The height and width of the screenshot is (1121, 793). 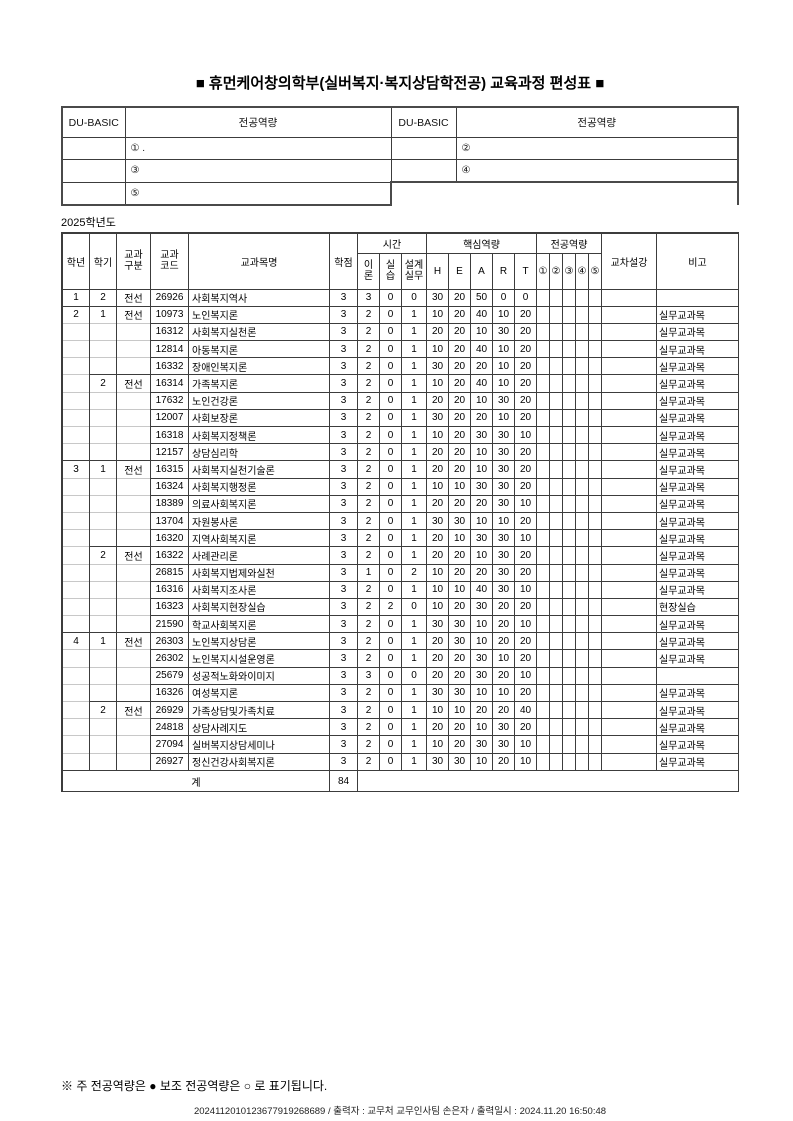 What do you see at coordinates (400, 555) in the screenshot?
I see `table-row: 2 전선 16322 사례관리론 3 2 0 1 20 20 10 30 20 실무교과목` at bounding box center [400, 555].